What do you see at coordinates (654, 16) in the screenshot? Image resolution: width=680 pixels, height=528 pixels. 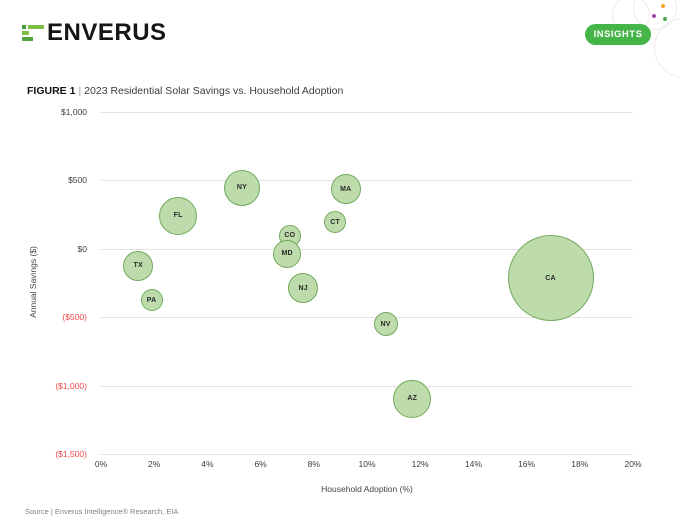 I see `decor-dot-purple` at bounding box center [654, 16].